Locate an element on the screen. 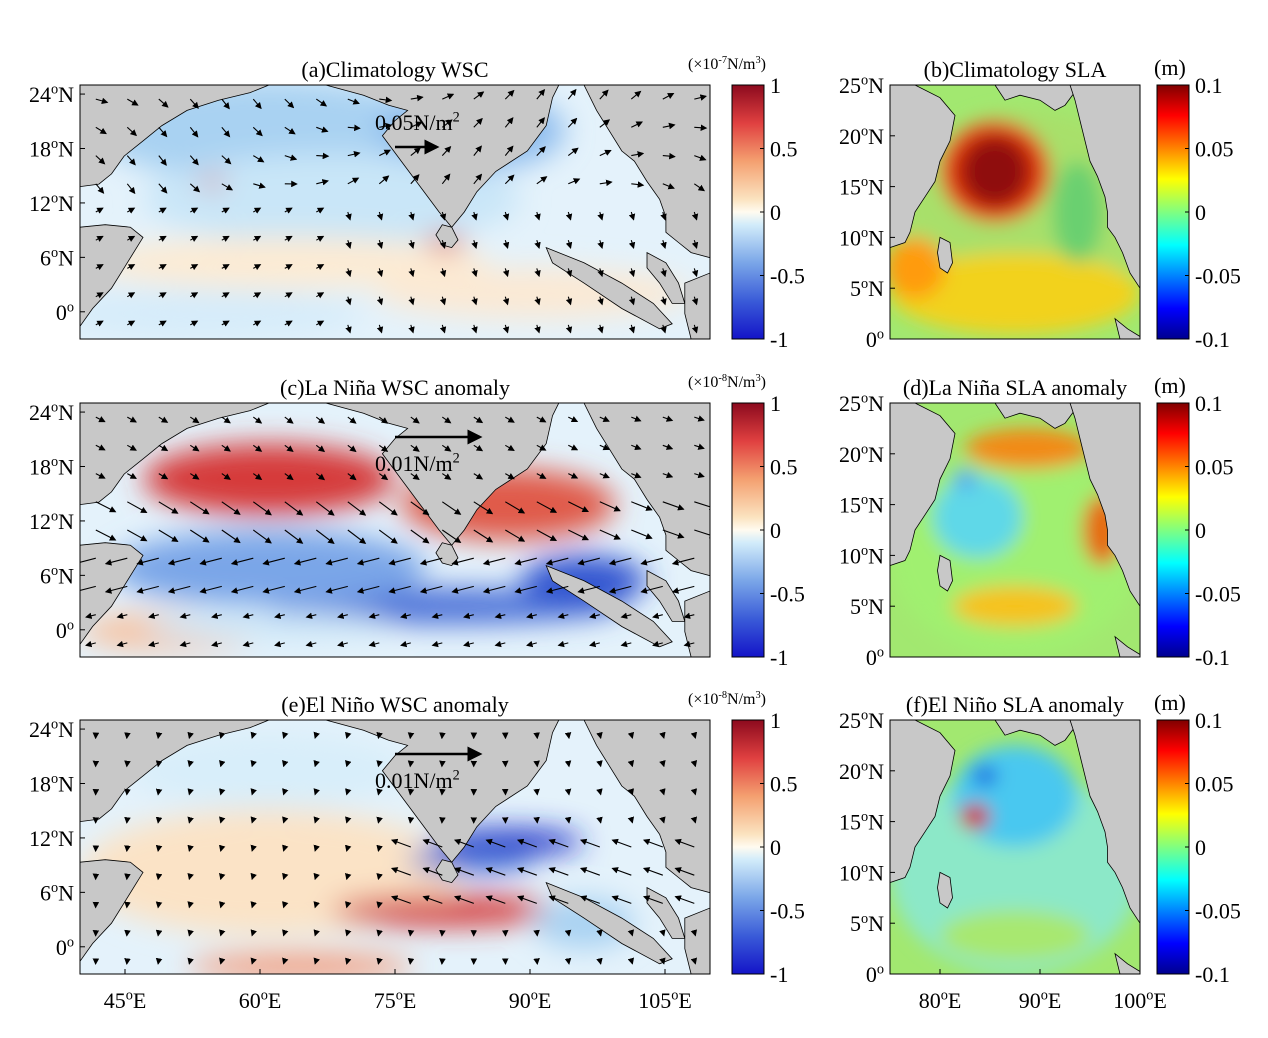  reference-arrow-label: 0.01N/m2 is located at coordinates (417, 463).